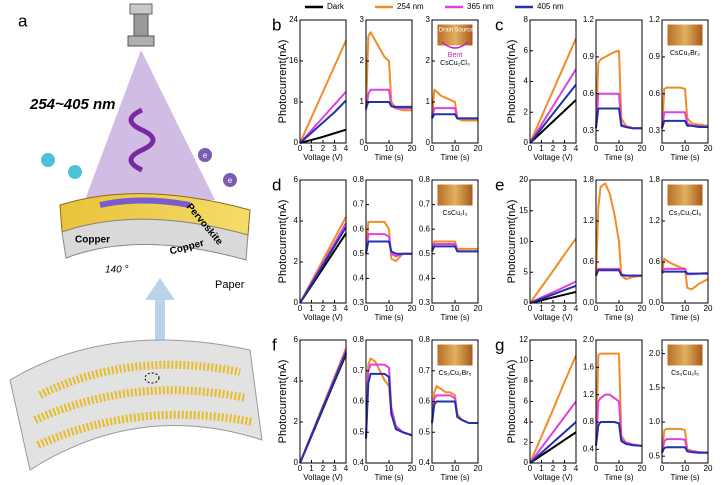  What do you see at coordinates (425, 370) in the screenshot?
I see `y-tick-label: 0.7` at bounding box center [425, 370].